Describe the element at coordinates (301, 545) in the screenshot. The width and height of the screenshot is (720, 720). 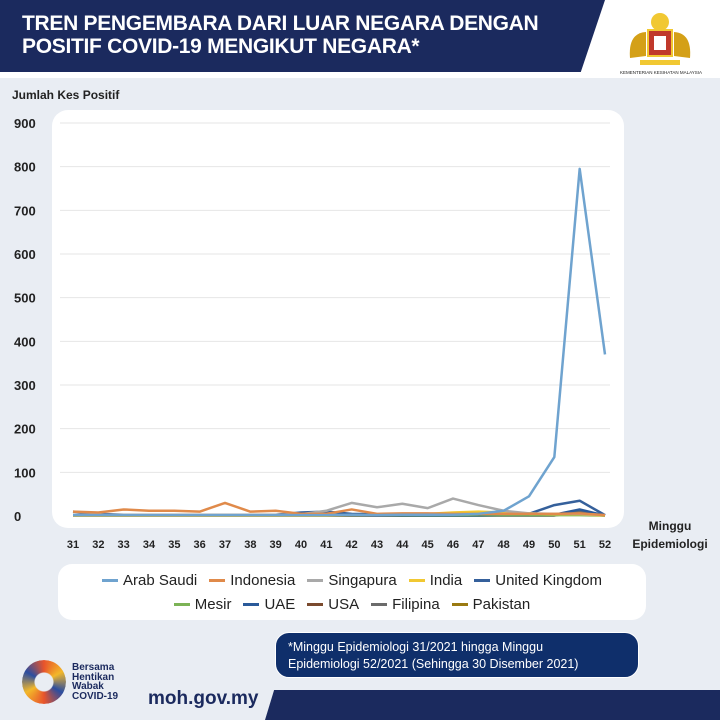
I see `x-tick-label: 40` at that location.